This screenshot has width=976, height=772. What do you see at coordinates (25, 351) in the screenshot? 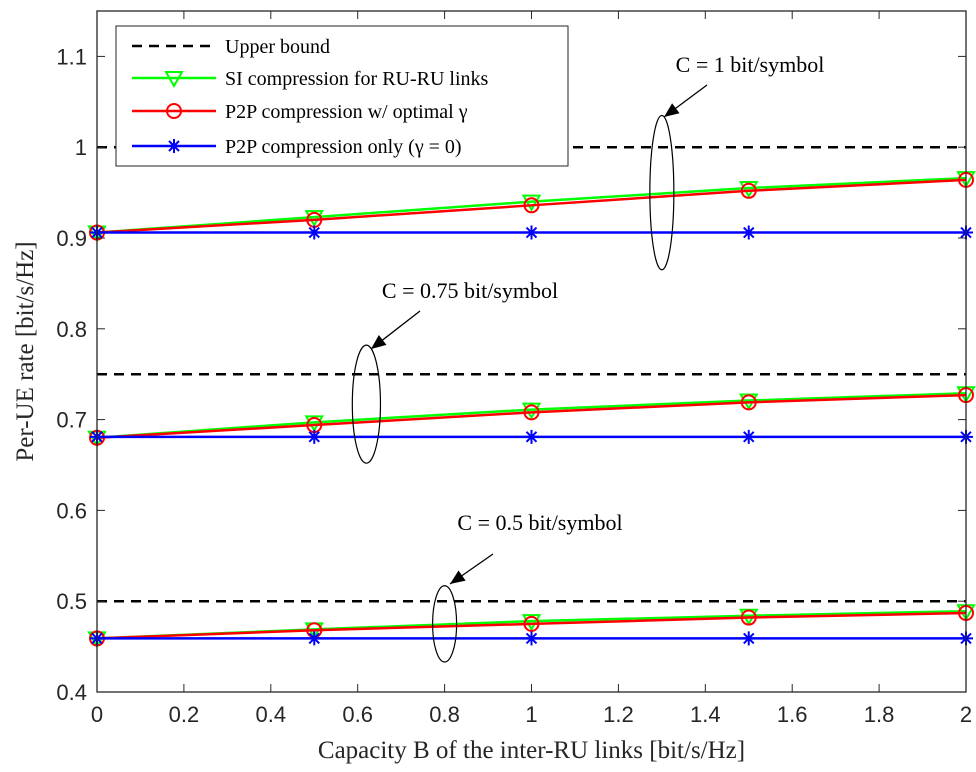
I see `y-axis-label: Per-UE rate [bit/s/Hz]` at bounding box center [25, 351].